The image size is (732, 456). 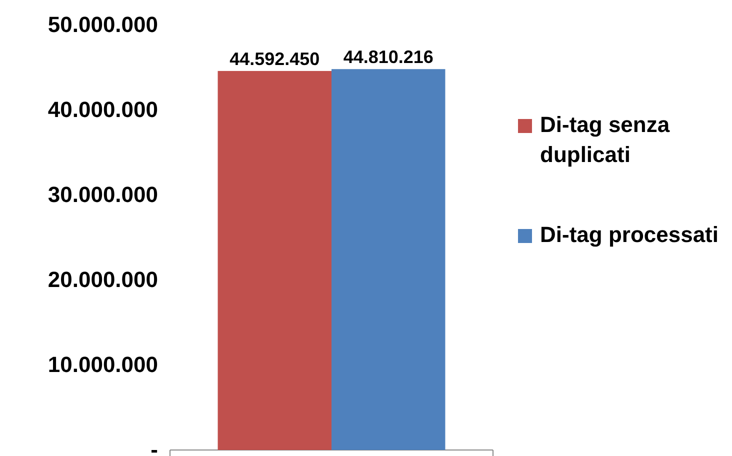 What do you see at coordinates (103, 195) in the screenshot?
I see `y-tick-label: 30.000.000` at bounding box center [103, 195].